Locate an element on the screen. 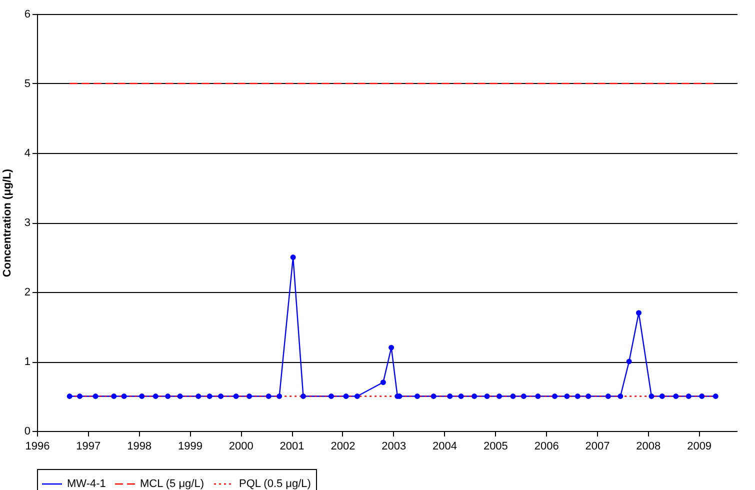  x-tick-label: 2005 is located at coordinates (495, 446).